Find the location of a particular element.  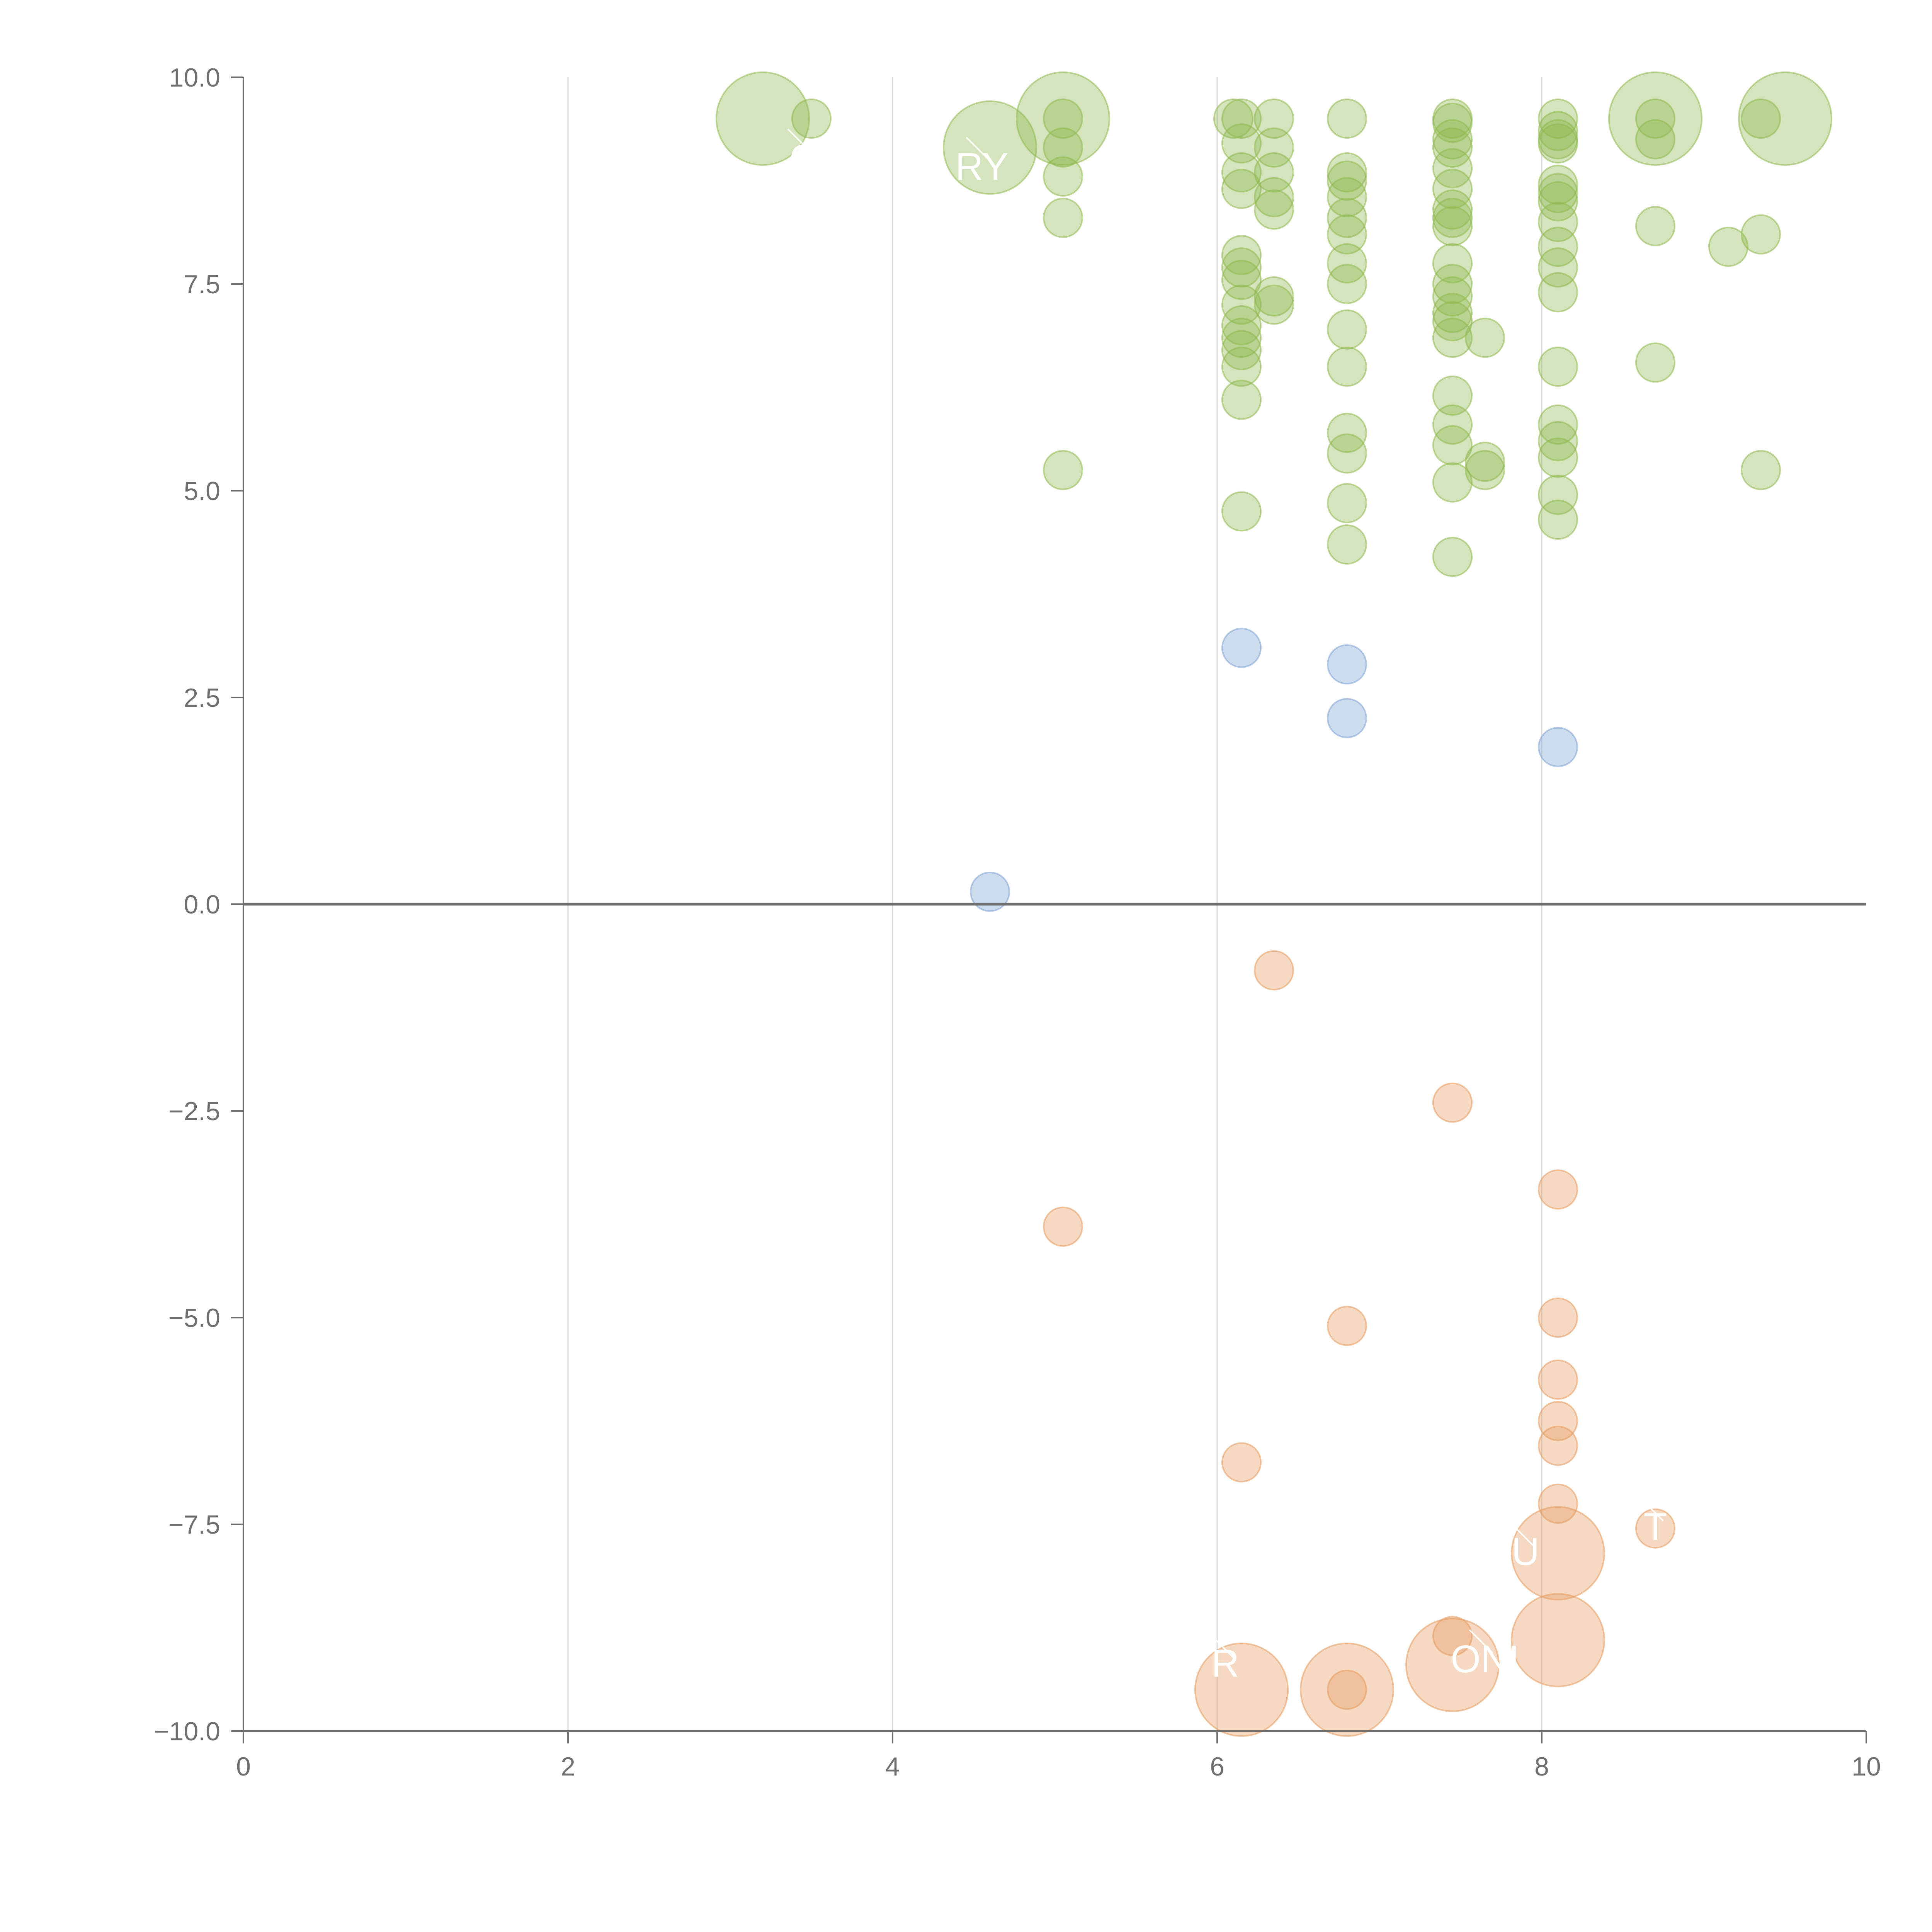

x-tick-label: 4 is located at coordinates (892, 1767).